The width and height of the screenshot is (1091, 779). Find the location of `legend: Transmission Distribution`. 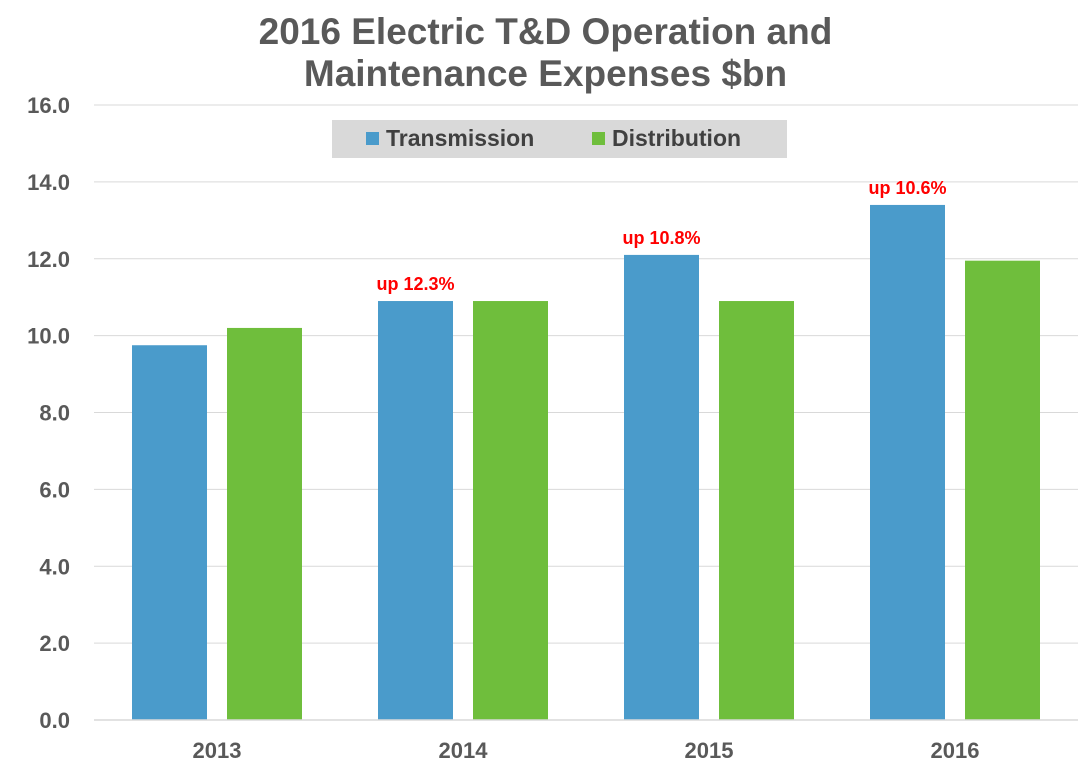

legend: Transmission Distribution is located at coordinates (559, 139).